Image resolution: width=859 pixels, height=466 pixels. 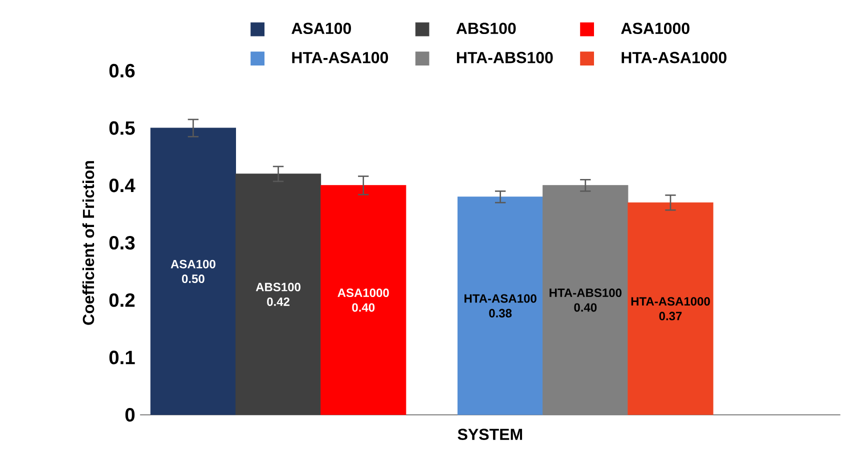 I want to click on text: HTA-ABS100, so click(x=586, y=293).